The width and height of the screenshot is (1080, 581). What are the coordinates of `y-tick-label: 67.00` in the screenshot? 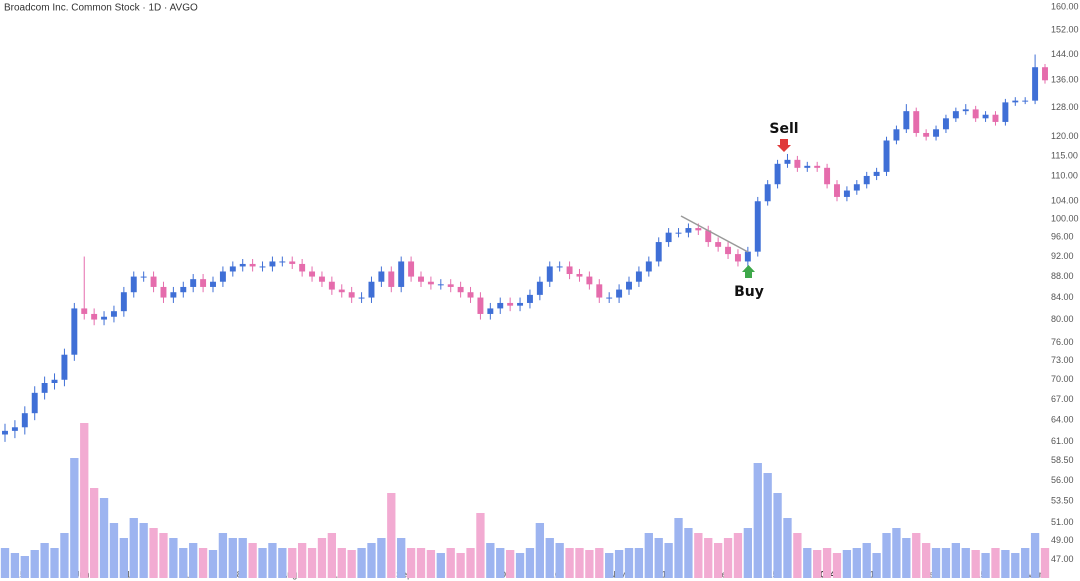 It's located at (1062, 399).